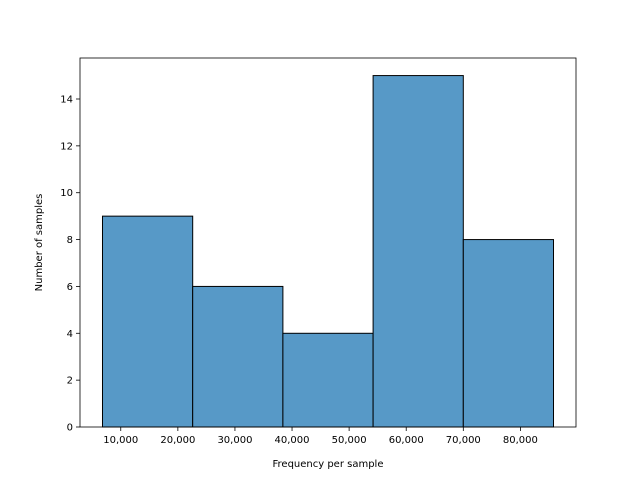 Image resolution: width=640 pixels, height=480 pixels. Describe the element at coordinates (349, 440) in the screenshot. I see `x-tick-label: 50,000` at that location.